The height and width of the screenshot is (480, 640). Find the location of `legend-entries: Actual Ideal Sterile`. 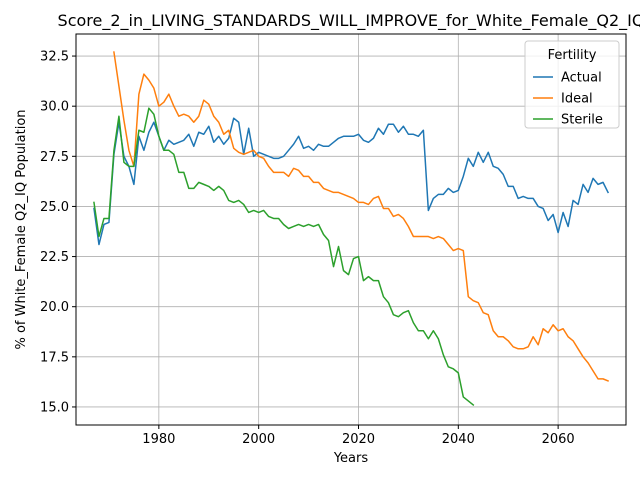

legend-entries: Actual Ideal Sterile is located at coordinates (568, 99).